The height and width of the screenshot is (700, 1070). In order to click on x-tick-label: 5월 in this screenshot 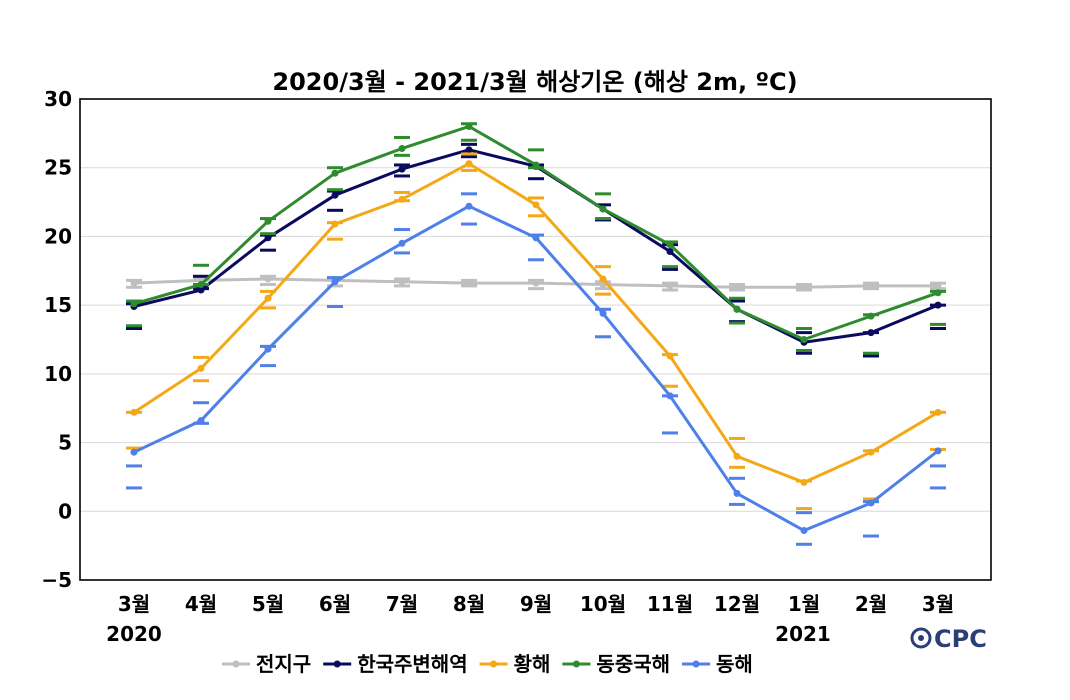, I will do `click(268, 604)`.